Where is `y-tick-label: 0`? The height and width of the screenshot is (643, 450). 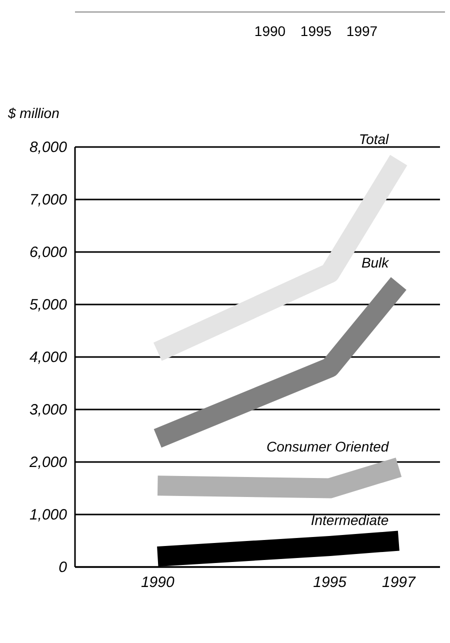 y-tick-label: 0 is located at coordinates (63, 567).